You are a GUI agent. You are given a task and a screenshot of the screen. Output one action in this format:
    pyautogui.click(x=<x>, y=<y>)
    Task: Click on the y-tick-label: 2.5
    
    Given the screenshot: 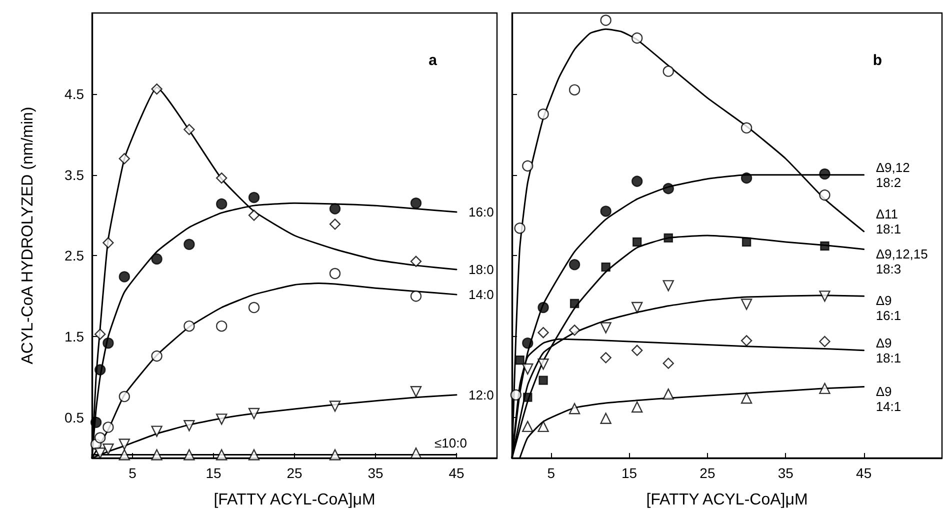 What is the action you would take?
    pyautogui.click(x=74, y=256)
    